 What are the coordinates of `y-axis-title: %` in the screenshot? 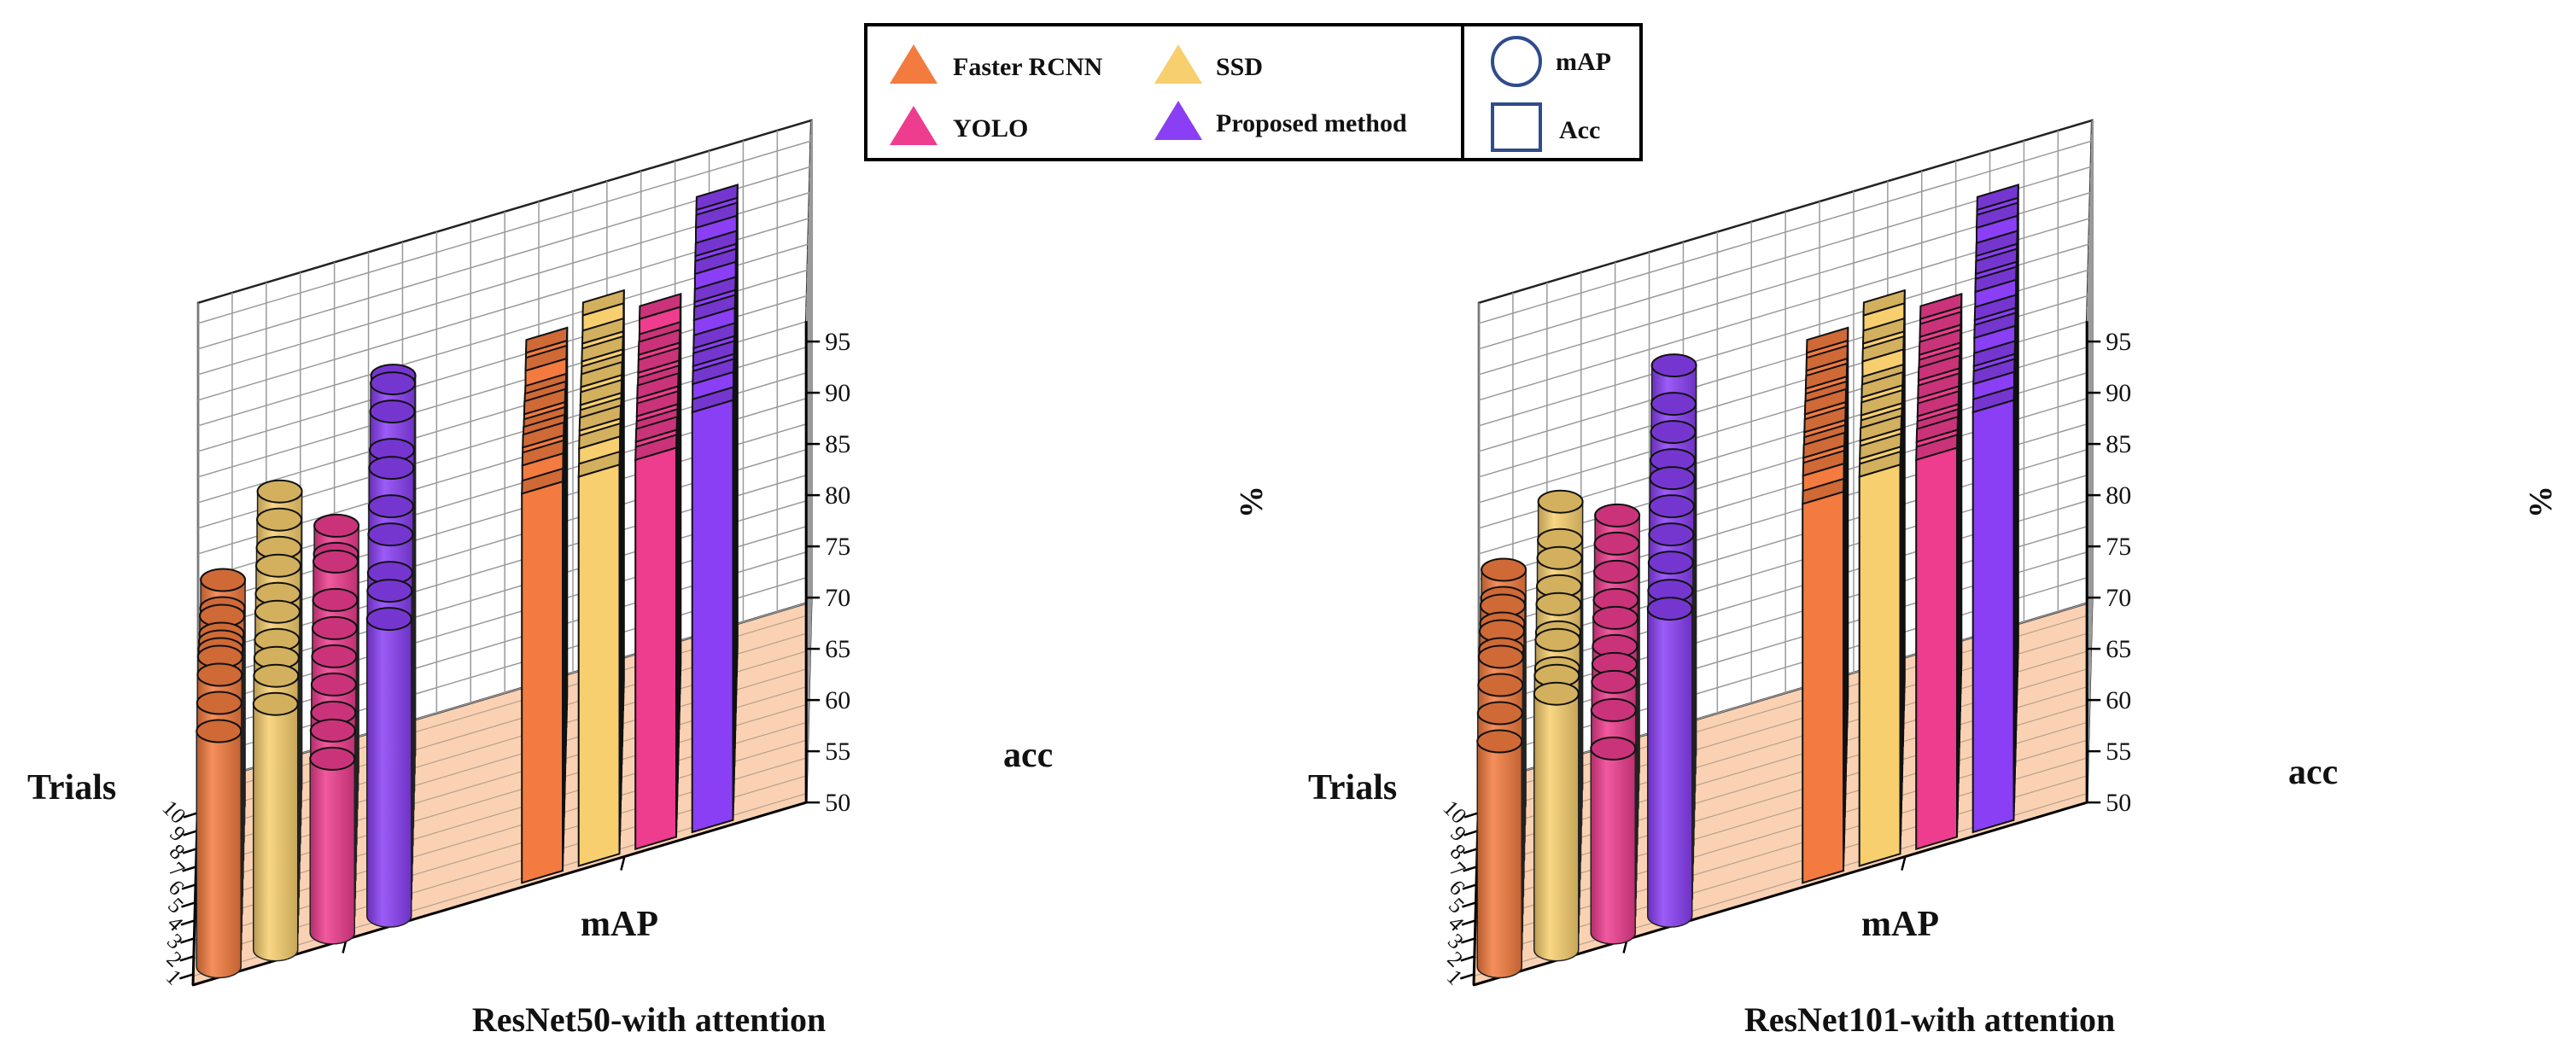 It's located at (2541, 502).